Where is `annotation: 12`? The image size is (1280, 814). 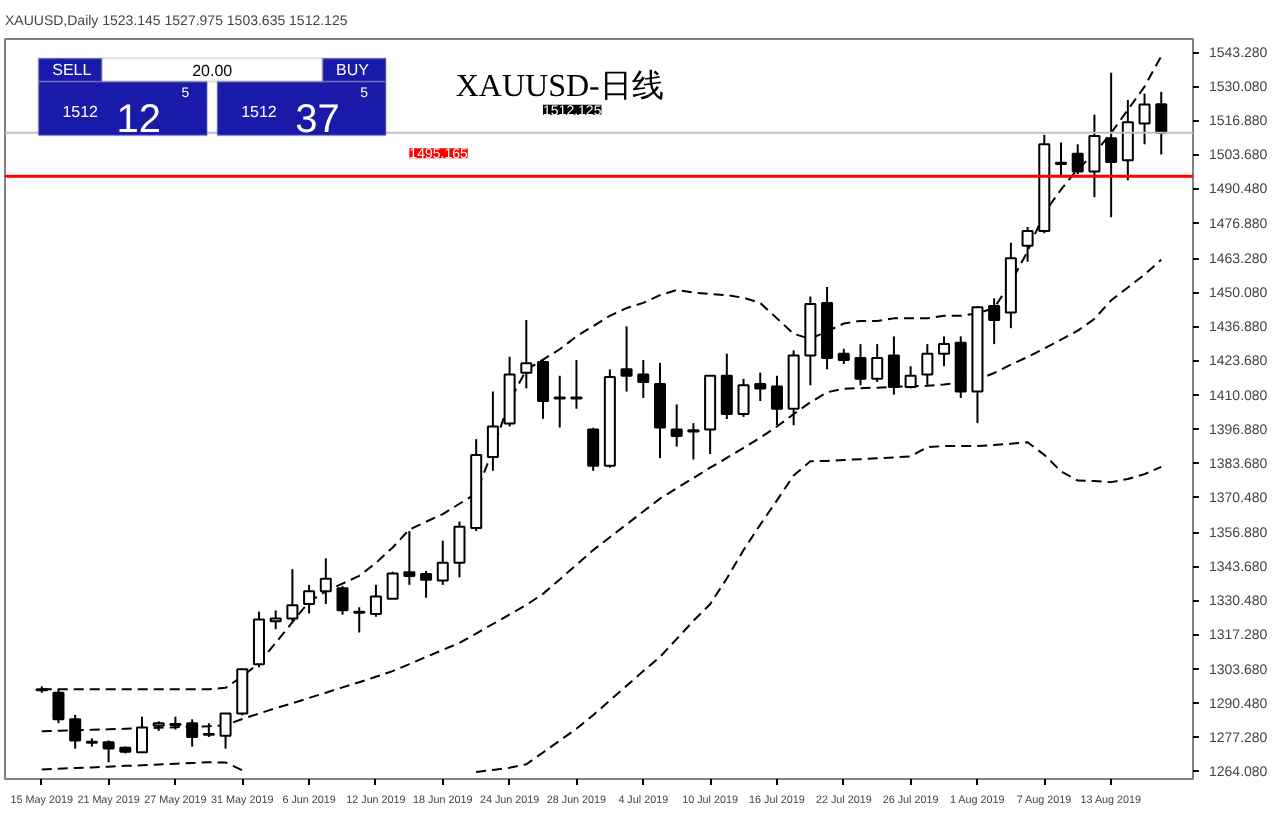
annotation: 12 is located at coordinates (138, 120).